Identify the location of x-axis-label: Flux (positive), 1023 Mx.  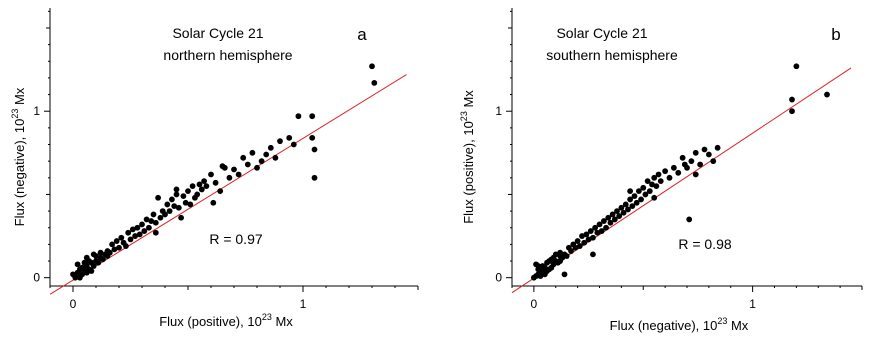
(226, 320).